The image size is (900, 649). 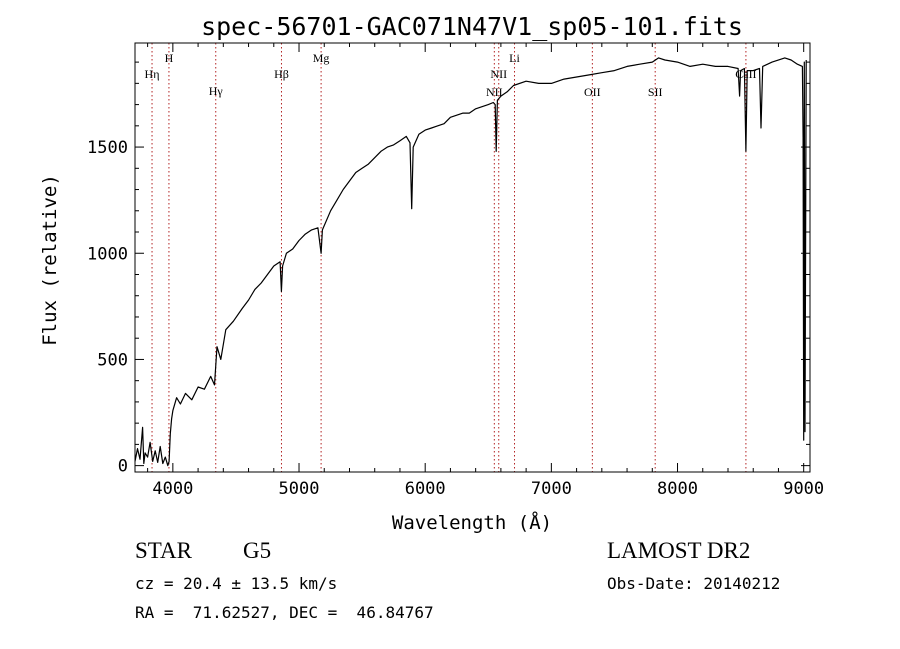 What do you see at coordinates (592, 92) in the screenshot?
I see `line-marker-label: OII` at bounding box center [592, 92].